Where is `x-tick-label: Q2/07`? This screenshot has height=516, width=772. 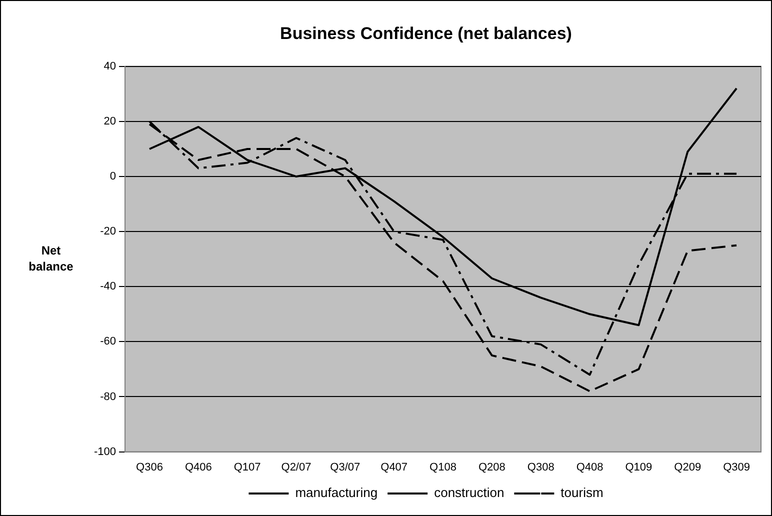 x-tick-label: Q2/07 is located at coordinates (296, 467).